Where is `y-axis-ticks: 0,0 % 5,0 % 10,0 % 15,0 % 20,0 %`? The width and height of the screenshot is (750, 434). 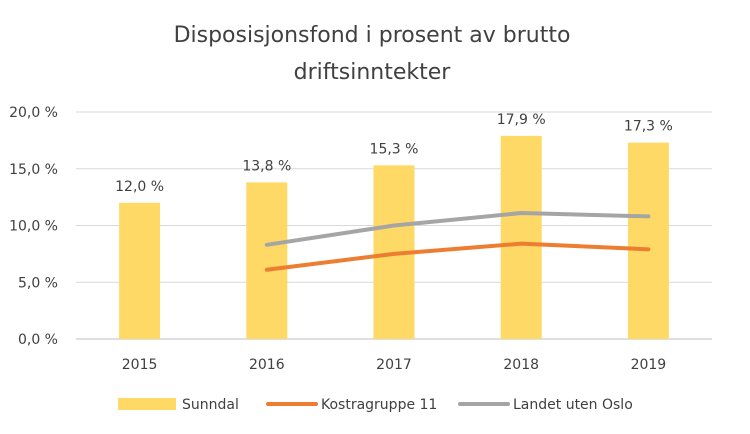 y-axis-ticks: 0,0 % 5,0 % 10,0 % 15,0 % 20,0 % is located at coordinates (33, 226).